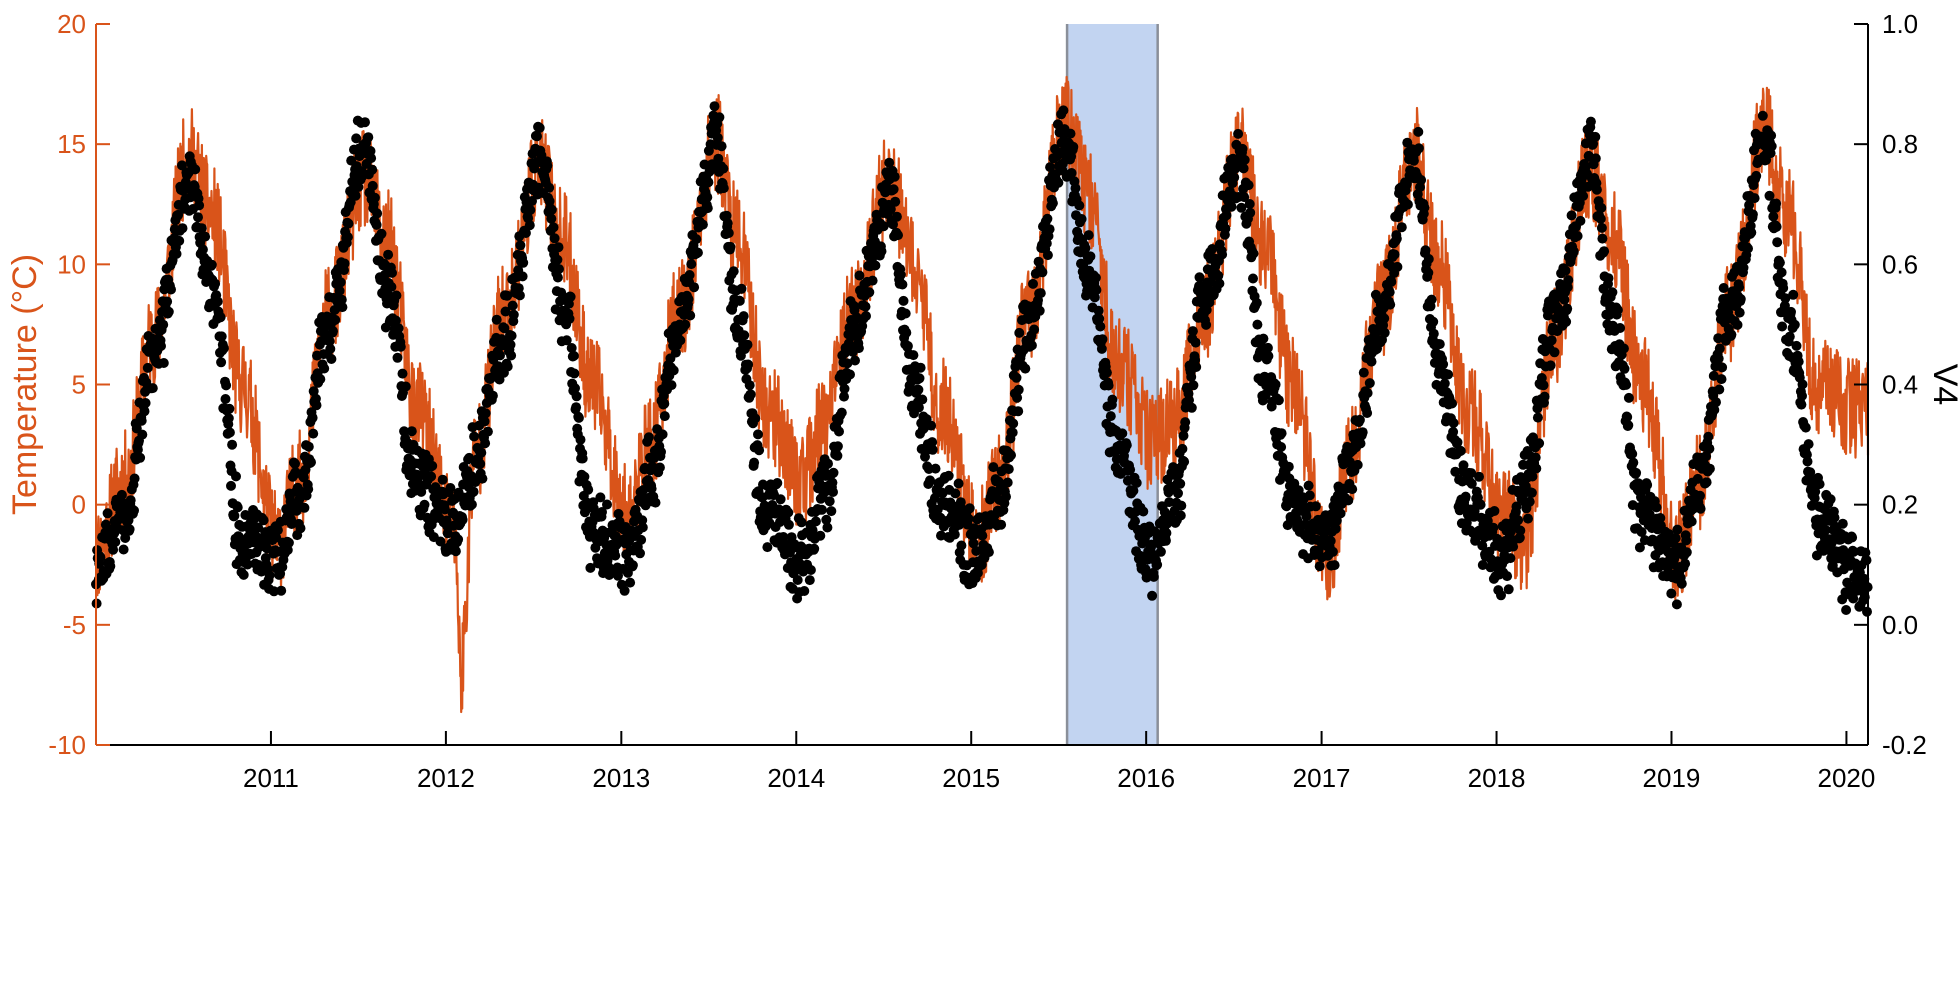  What do you see at coordinates (1900, 505) in the screenshot?
I see `y-tick-label-right: 0.2` at bounding box center [1900, 505].